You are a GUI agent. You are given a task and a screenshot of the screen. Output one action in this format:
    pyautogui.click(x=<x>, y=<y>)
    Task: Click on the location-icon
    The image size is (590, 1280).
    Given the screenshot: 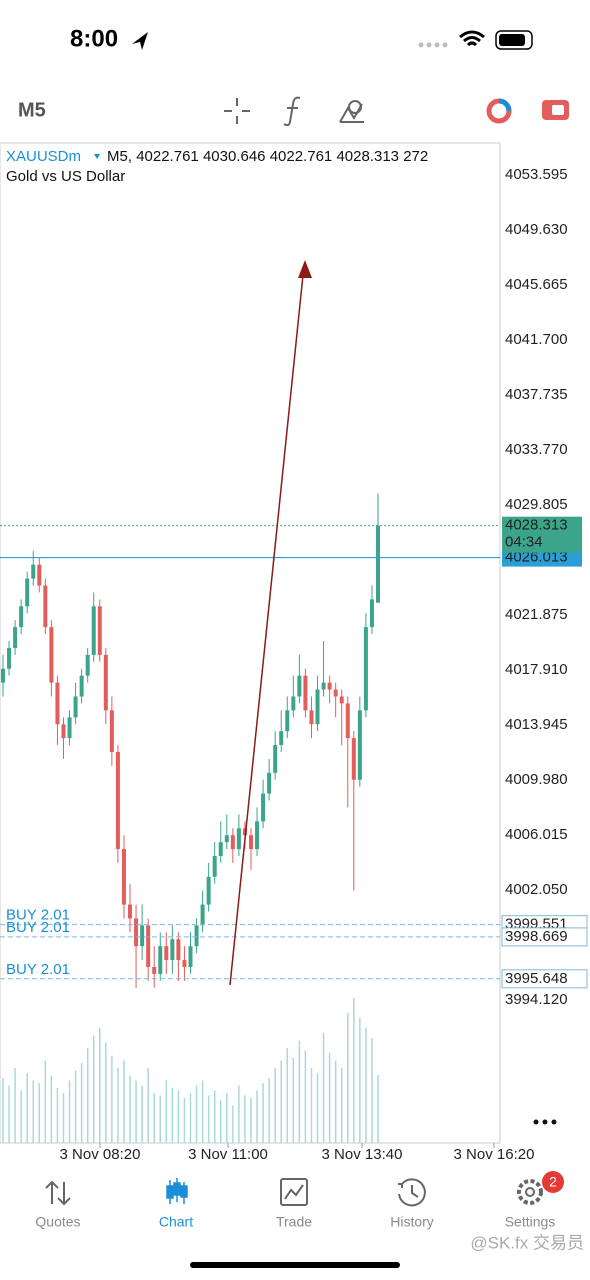 What is the action you would take?
    pyautogui.click(x=140, y=41)
    